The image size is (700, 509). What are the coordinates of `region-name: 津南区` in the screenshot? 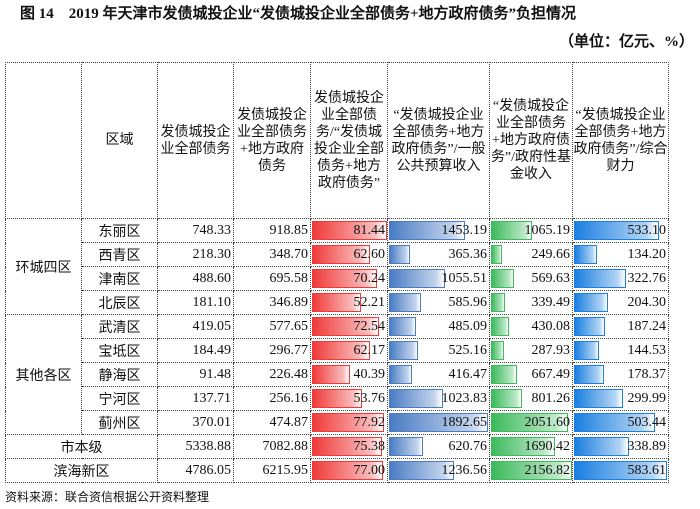 It's located at (119, 278).